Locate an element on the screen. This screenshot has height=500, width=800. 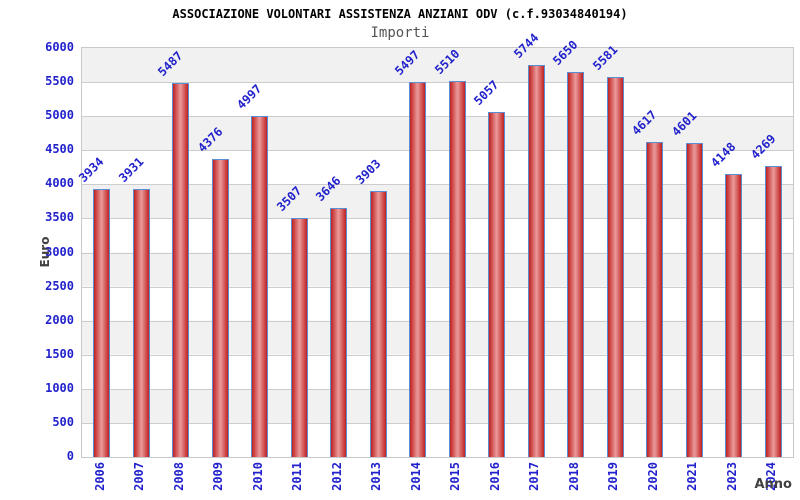
y-tick-label: 4500 is located at coordinates (59, 149).